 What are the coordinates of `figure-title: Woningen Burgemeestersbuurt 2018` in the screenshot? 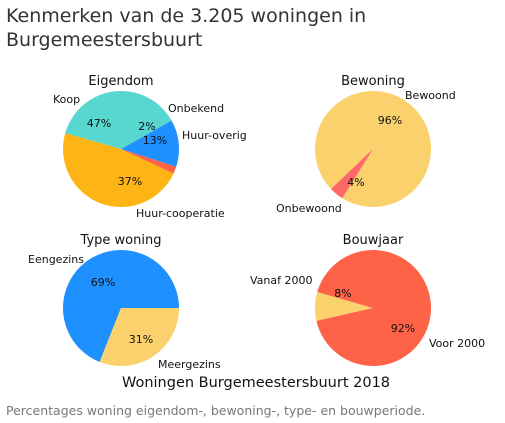 It's located at (256, 383).